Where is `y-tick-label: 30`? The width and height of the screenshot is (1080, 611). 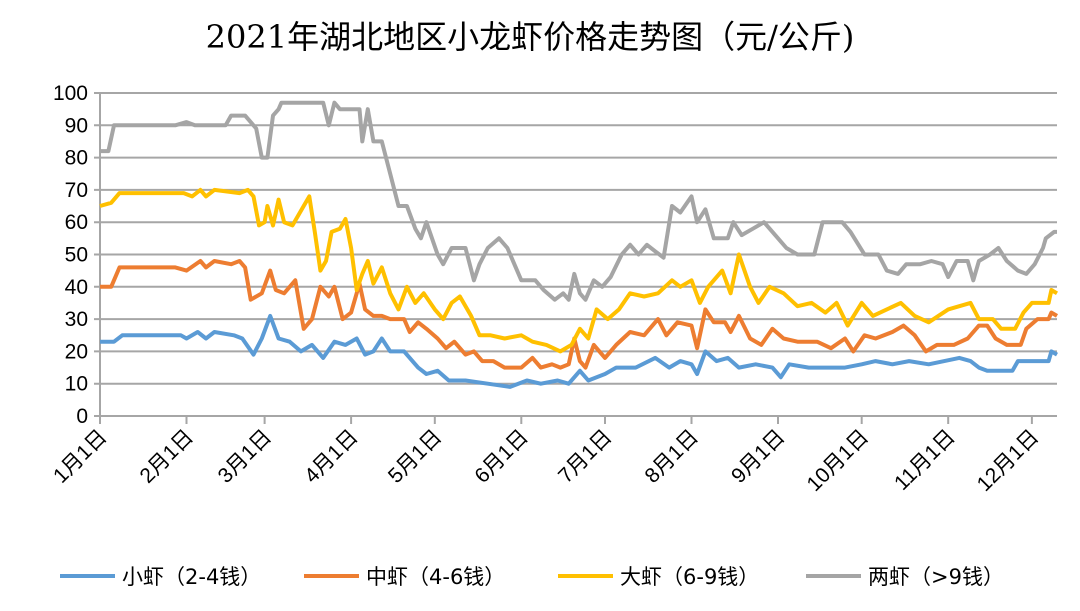
y-tick-label: 30 is located at coordinates (76, 319).